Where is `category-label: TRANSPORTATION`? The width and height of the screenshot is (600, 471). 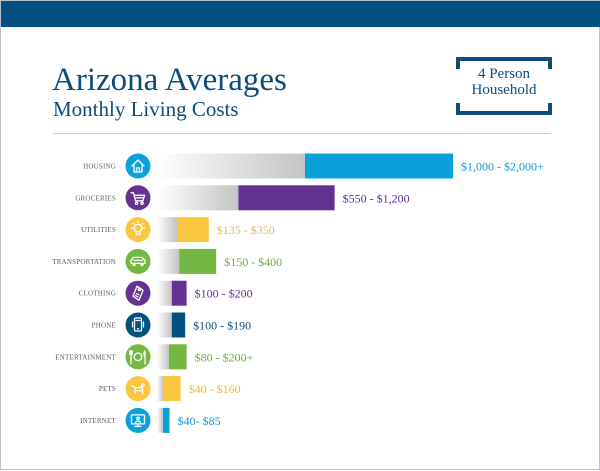 category-label: TRANSPORTATION is located at coordinates (84, 262).